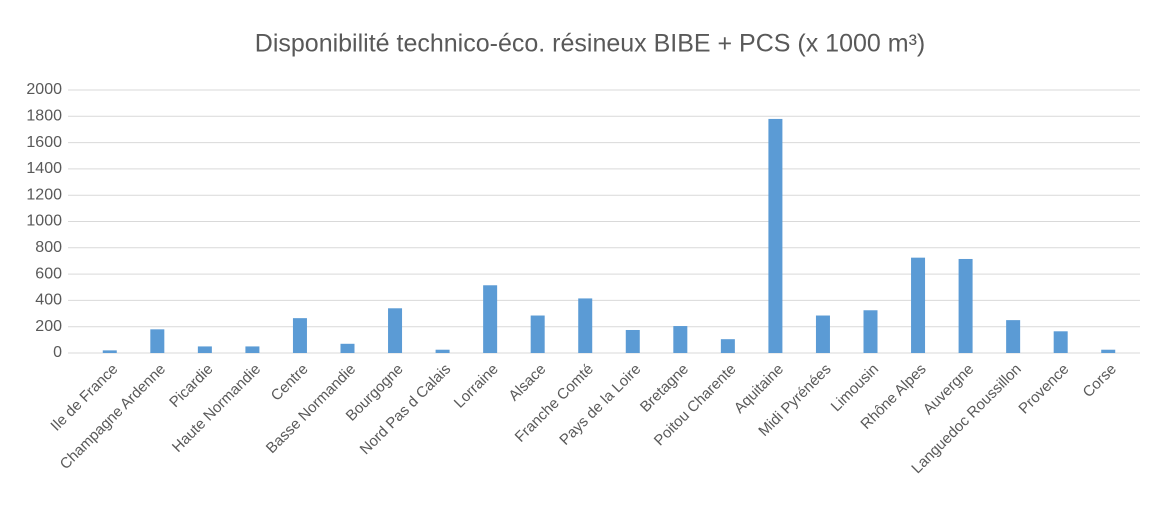 The height and width of the screenshot is (530, 1150). Describe the element at coordinates (695, 405) in the screenshot. I see `x-tick-label: Poitou Charente` at that location.